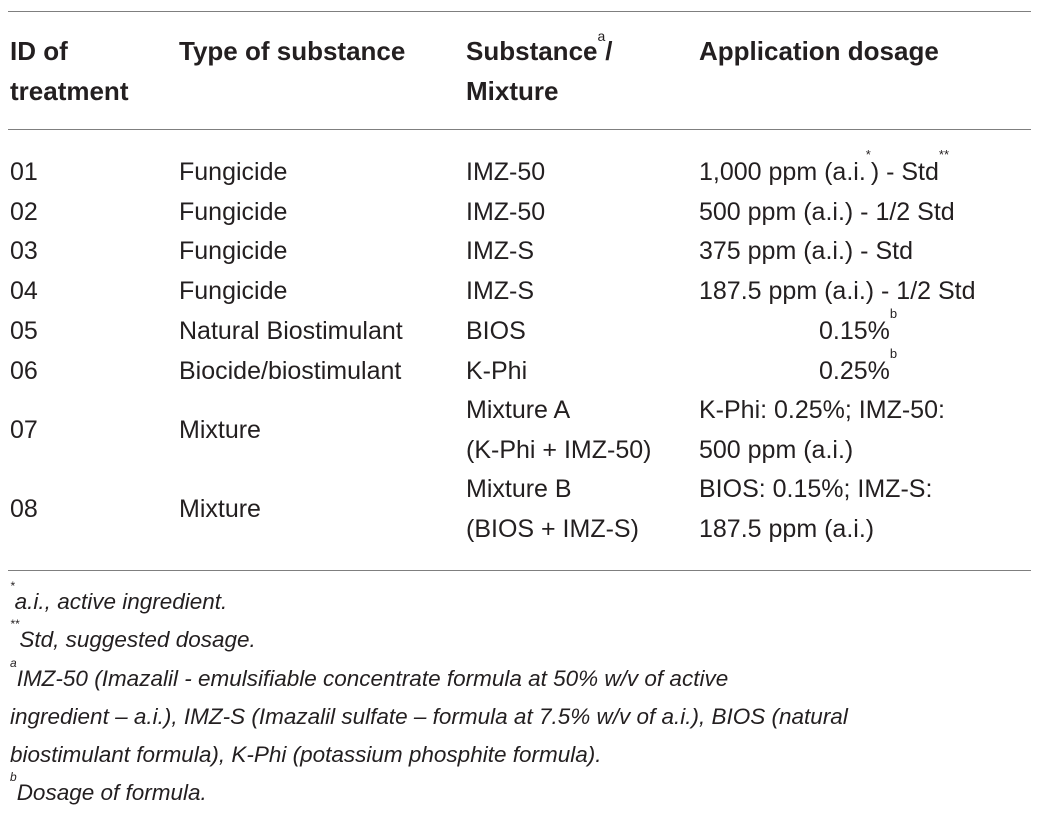  I want to click on footnote-mark: a, so click(13, 663).